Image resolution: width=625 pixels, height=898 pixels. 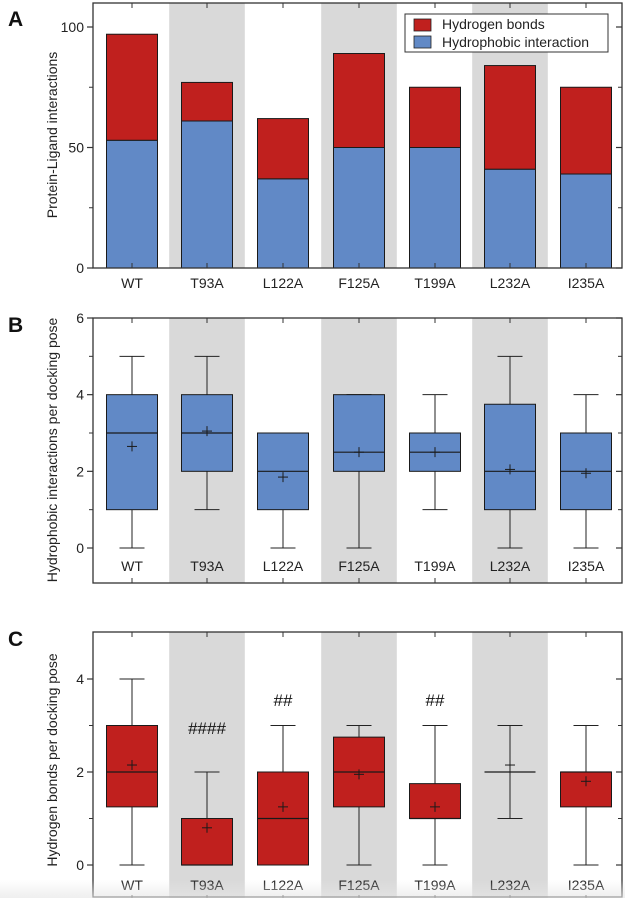 What do you see at coordinates (15, 19) in the screenshot?
I see `panel-letter-a: A` at bounding box center [15, 19].